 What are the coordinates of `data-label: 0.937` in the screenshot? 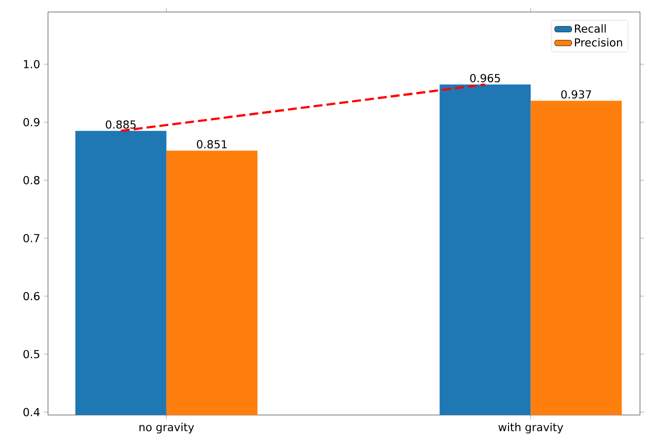 It's located at (576, 94).